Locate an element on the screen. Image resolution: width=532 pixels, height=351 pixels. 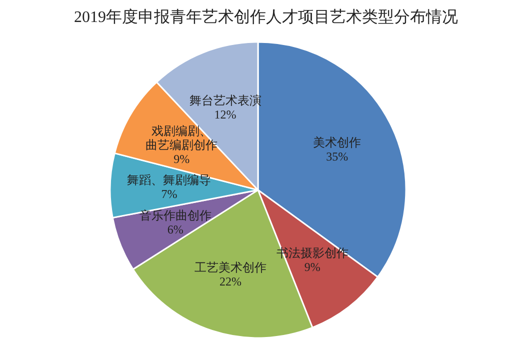
slice-label: 美术创作 35% is located at coordinates (337, 150).